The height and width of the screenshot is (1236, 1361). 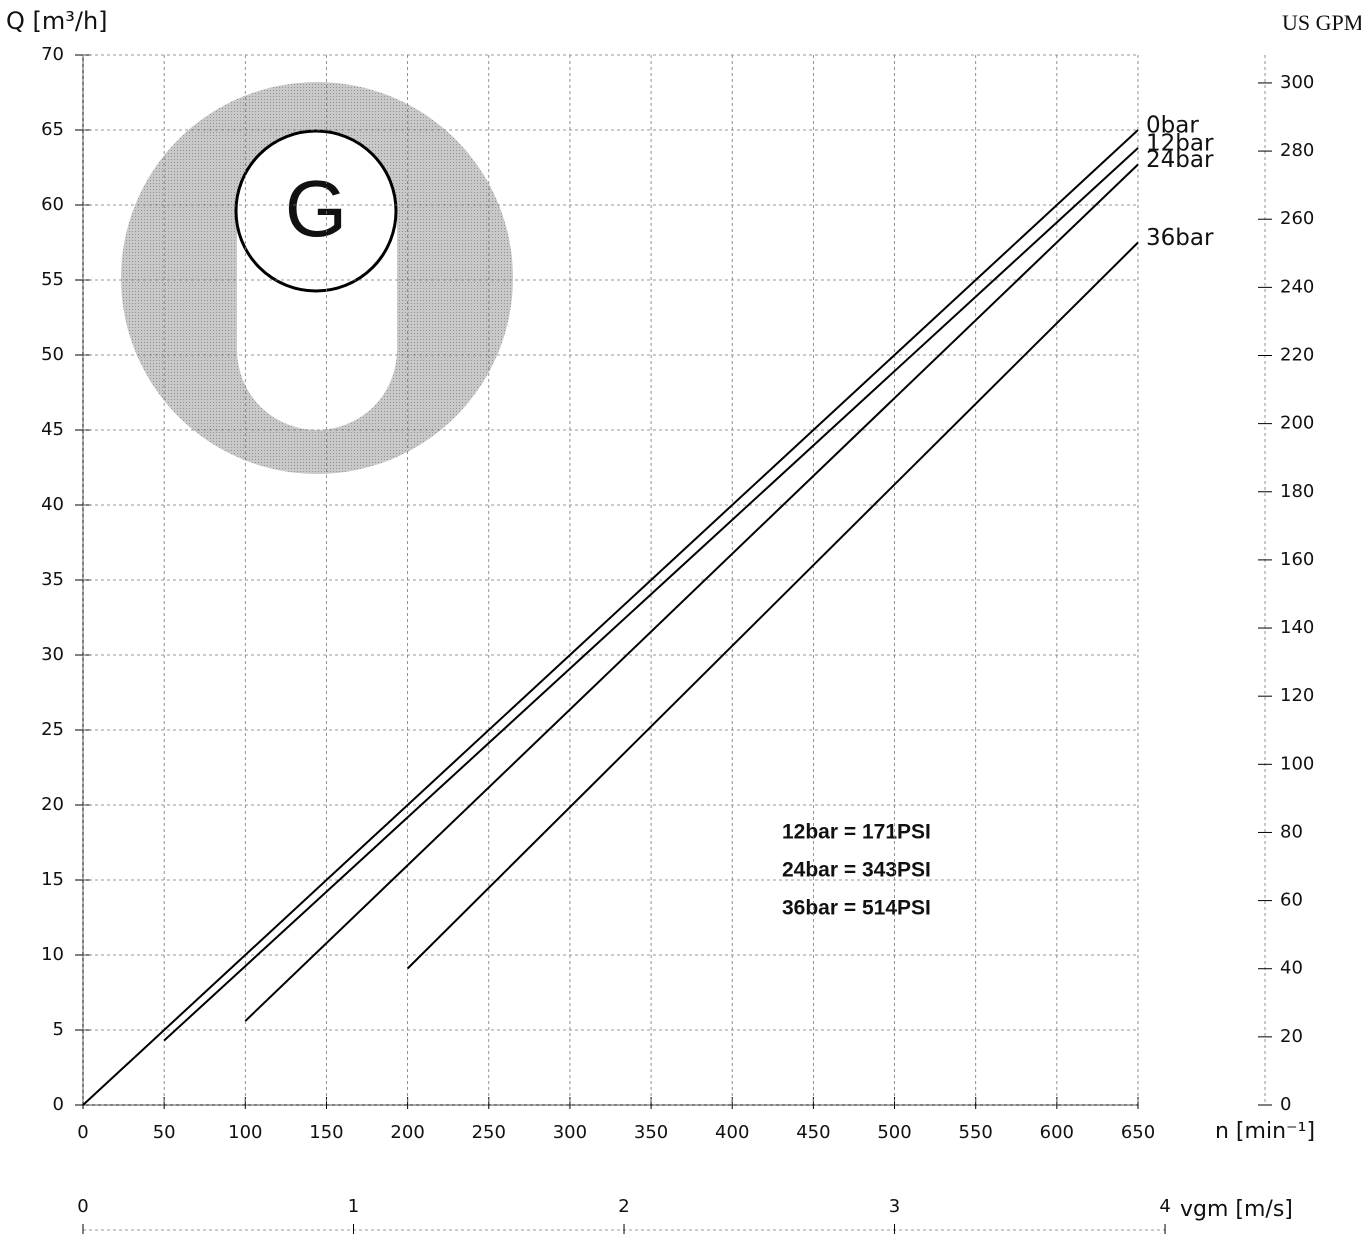 I want to click on y2-tick-label: 160, so click(x=1297, y=559).